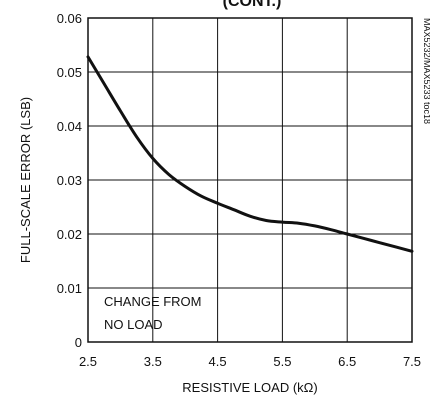  Describe the element at coordinates (69, 288) in the screenshot. I see `y-tick-label: 0.01` at that location.